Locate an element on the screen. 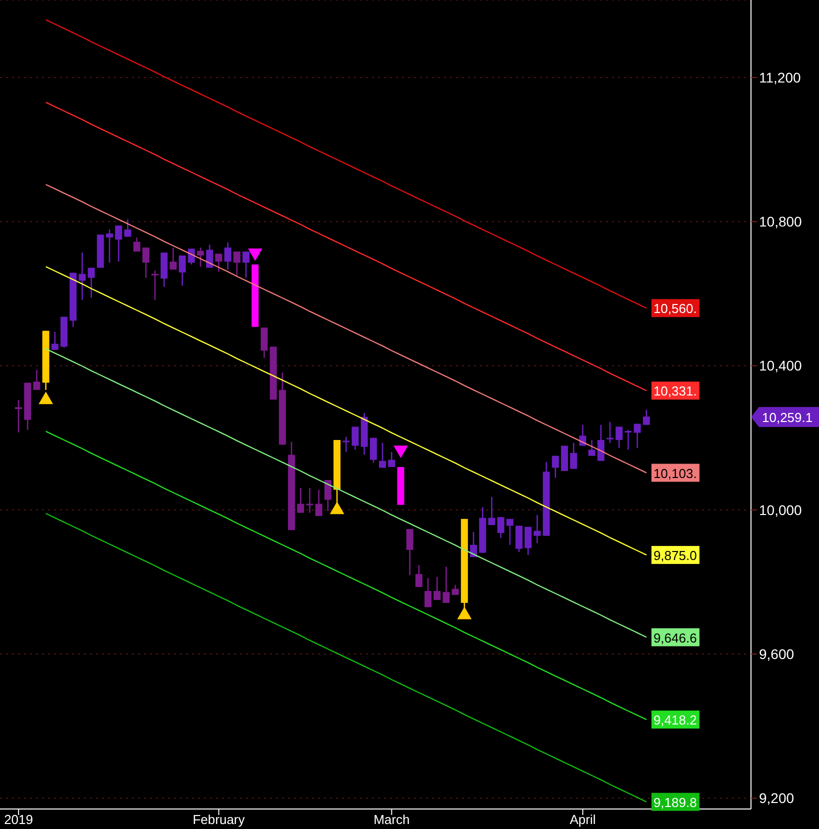  data-label: 10,103. is located at coordinates (675, 473).